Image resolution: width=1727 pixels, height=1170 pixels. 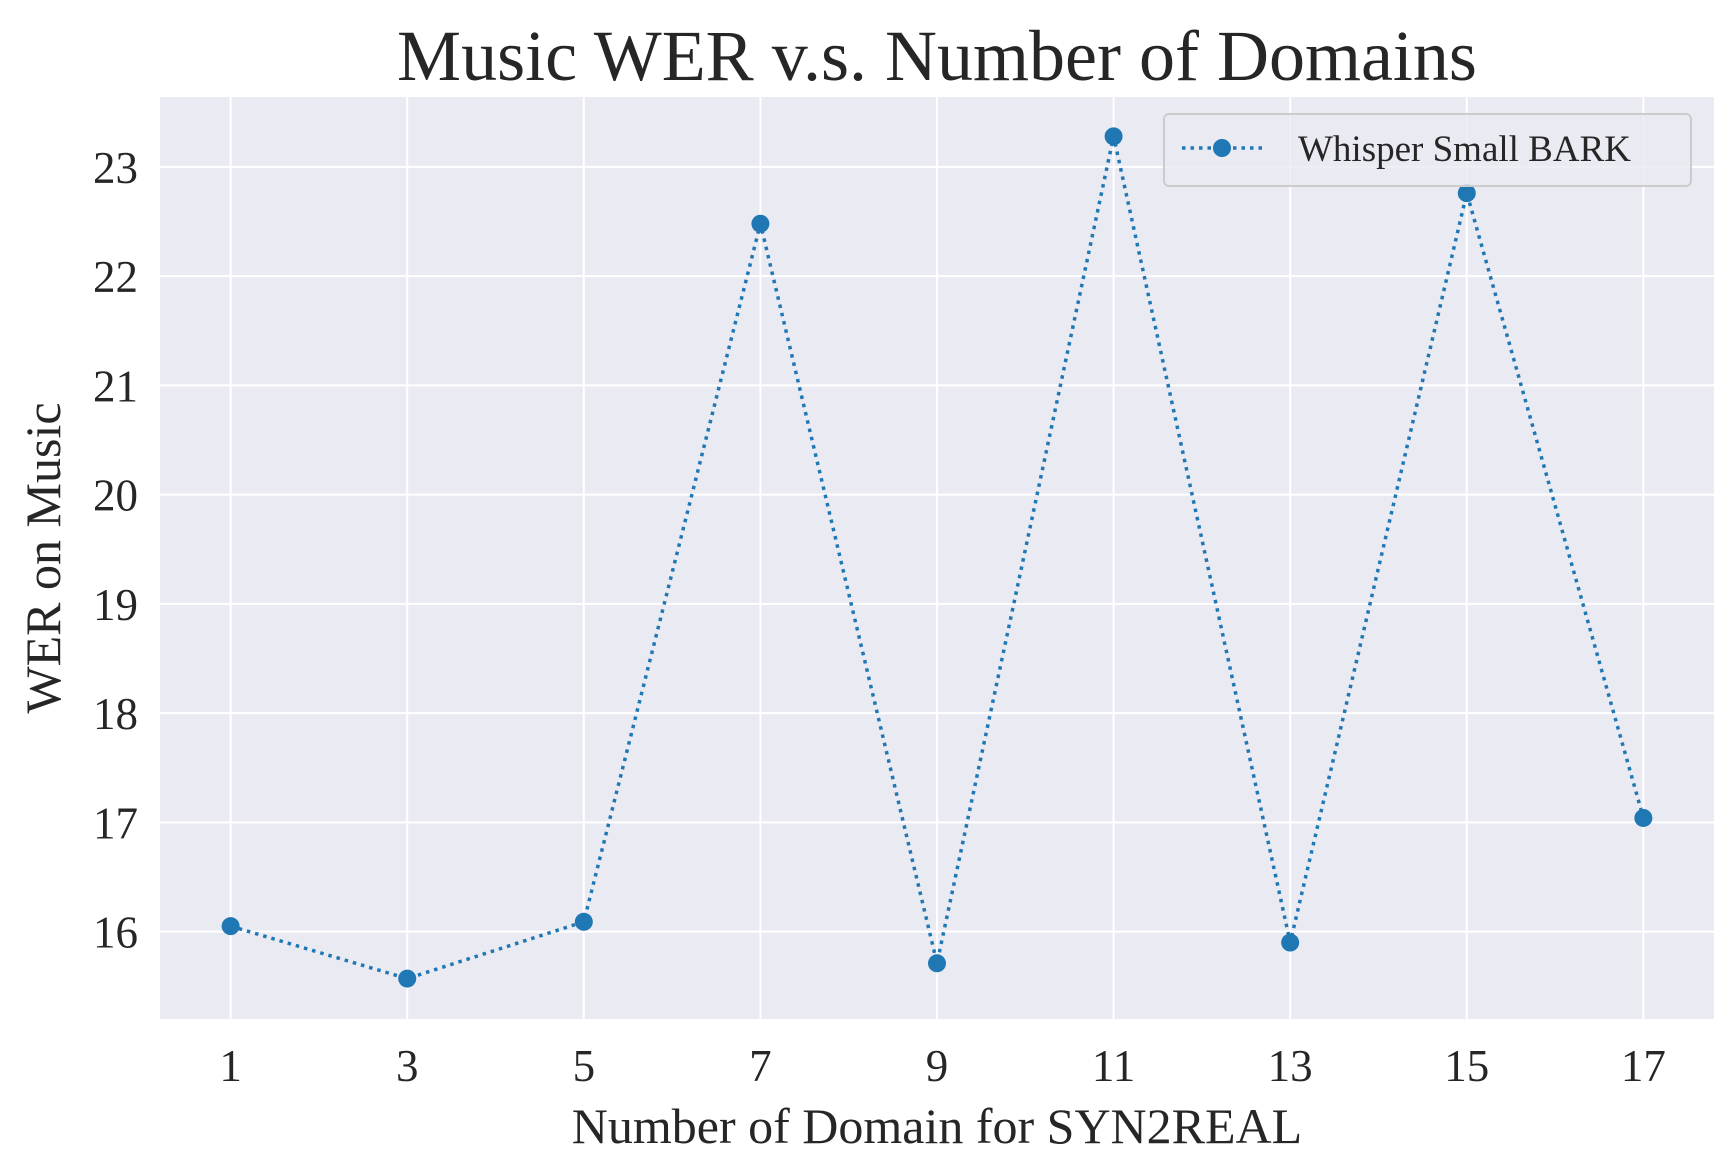 What do you see at coordinates (115, 550) in the screenshot?
I see `y-tick-labels: 16 17 18 19 20 21 22 23` at bounding box center [115, 550].